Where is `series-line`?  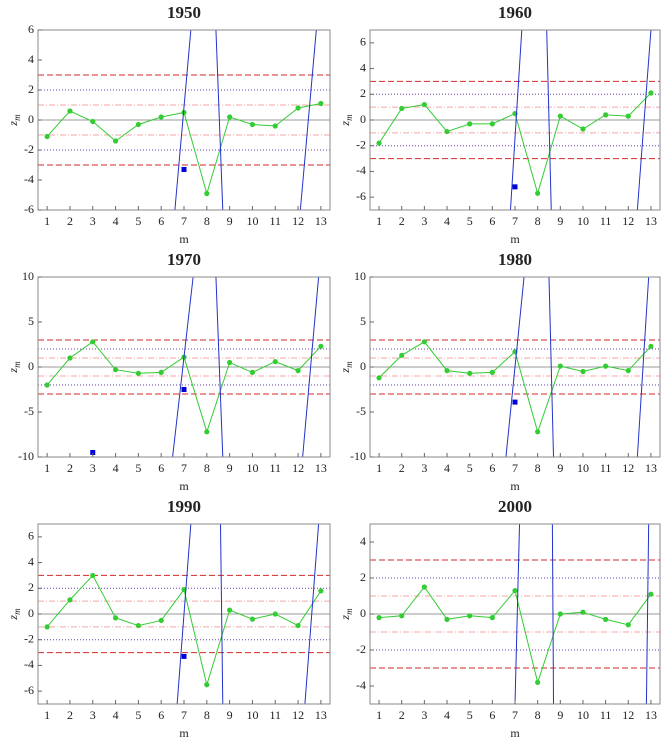
series-line is located at coordinates (577, 367).